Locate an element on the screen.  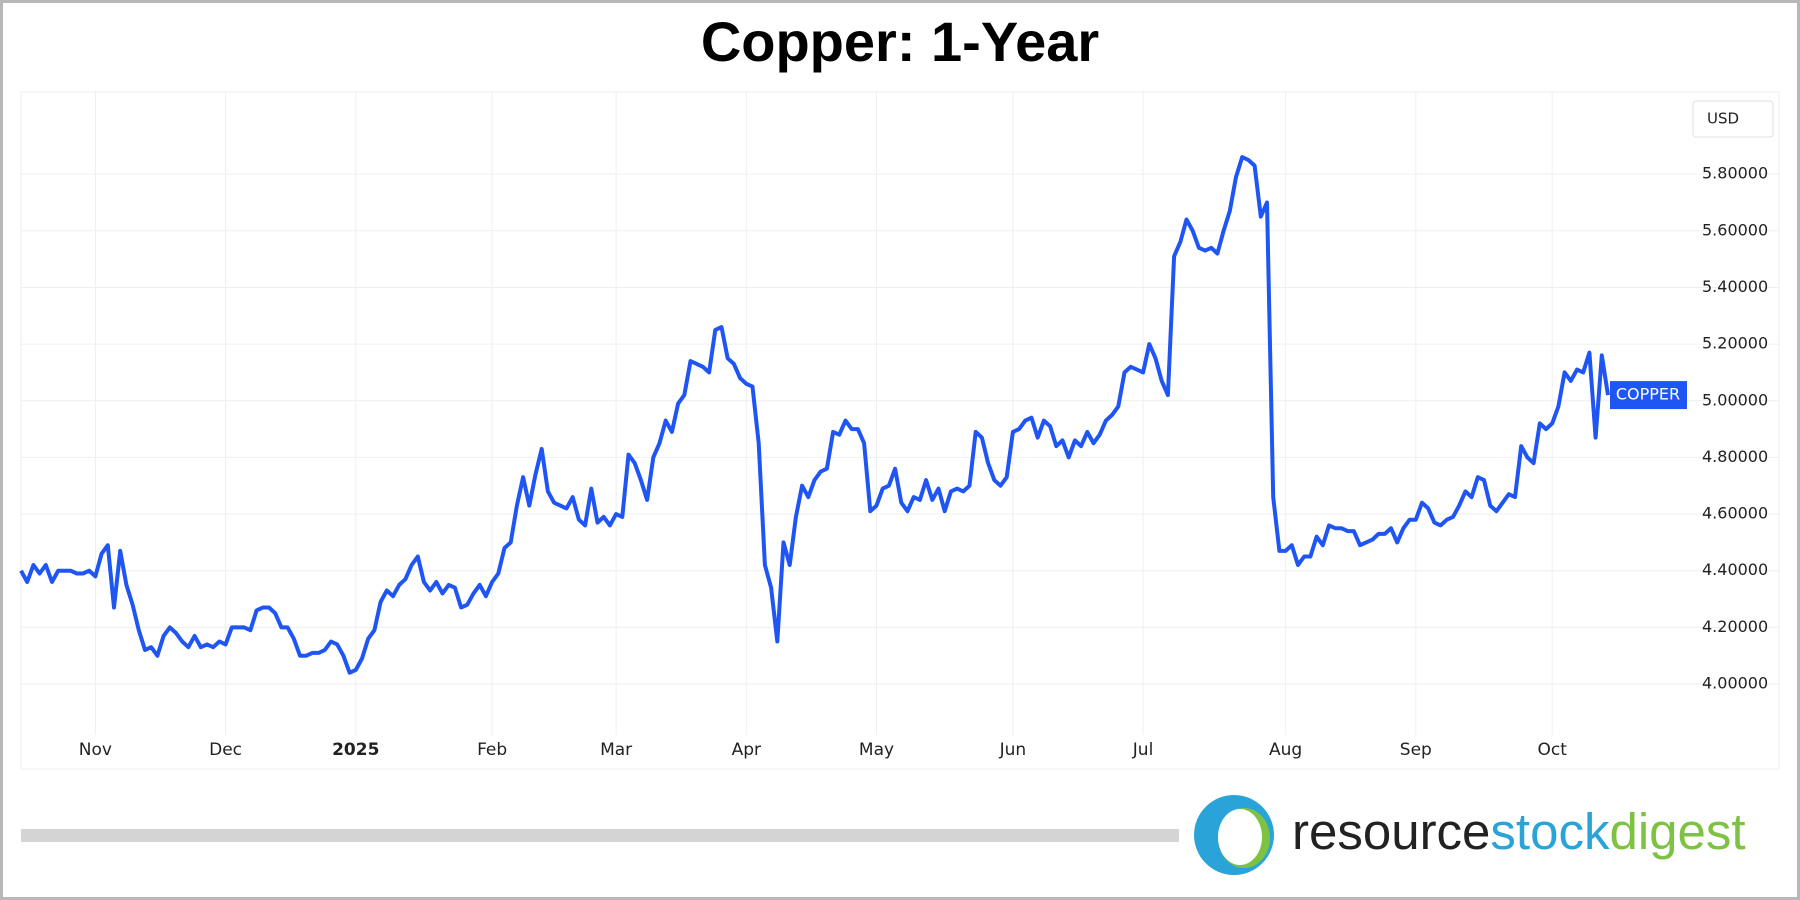
logo-part: resource is located at coordinates (1391, 831).